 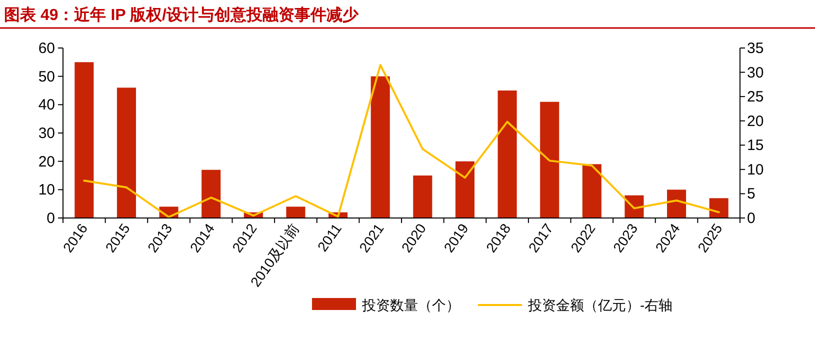 I want to click on y-tick-label: 50, so click(x=46, y=77).